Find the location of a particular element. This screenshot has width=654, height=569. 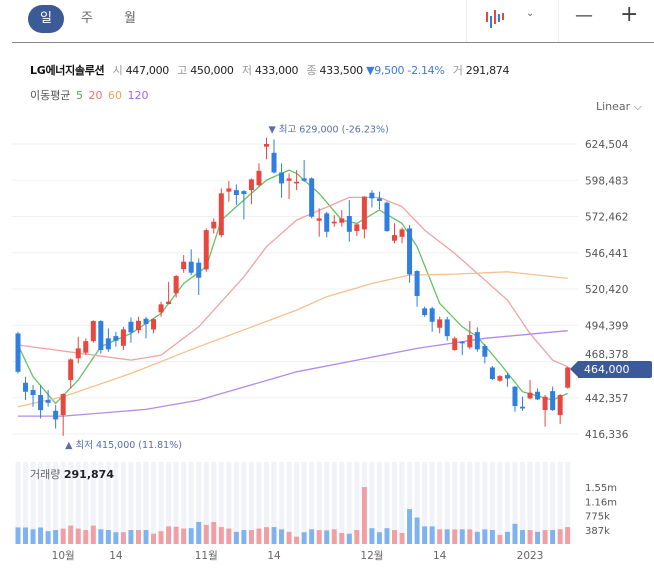

x-axis-label: 11월 is located at coordinates (206, 556).